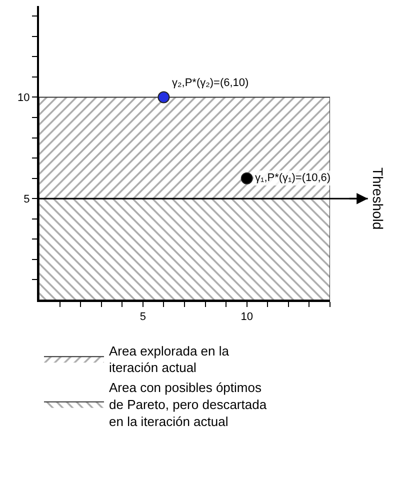  What do you see at coordinates (293, 178) in the screenshot?
I see `annotation: γ₁,P*(γ₁)=(10,6)` at bounding box center [293, 178].